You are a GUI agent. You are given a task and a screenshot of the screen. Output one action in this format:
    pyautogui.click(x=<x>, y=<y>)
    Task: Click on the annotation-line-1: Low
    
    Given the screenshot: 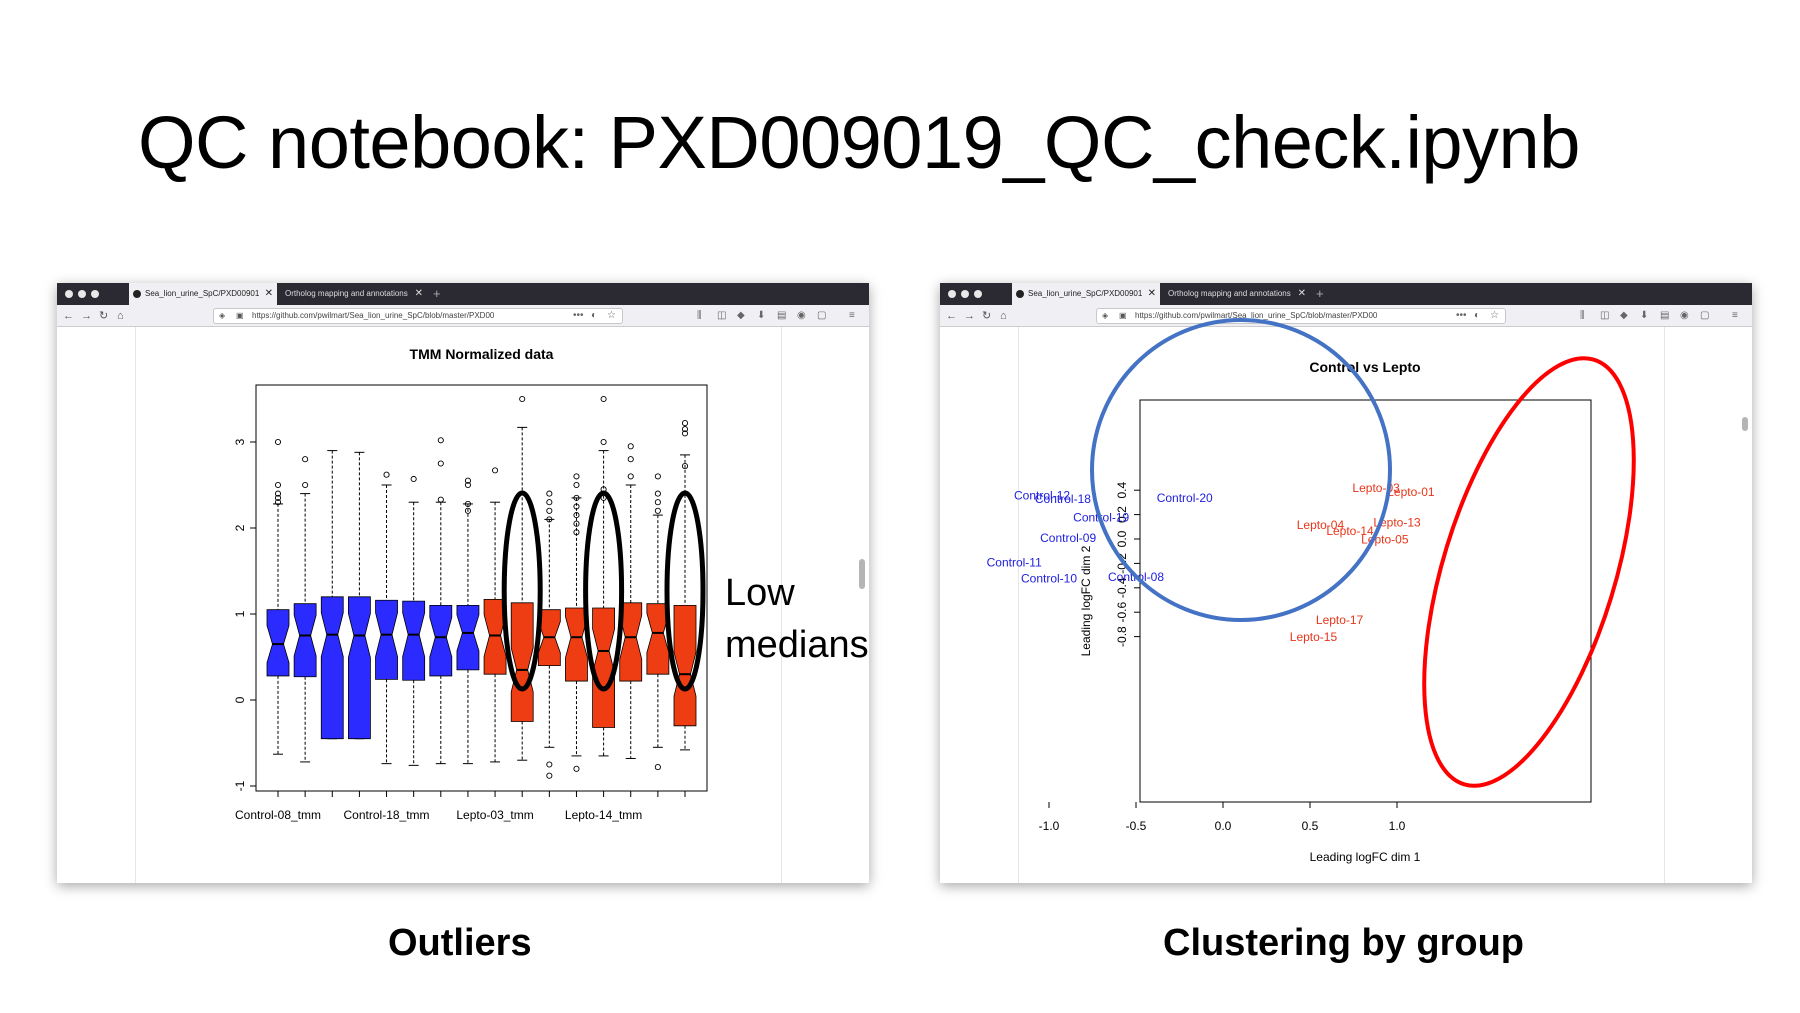 What is the action you would take?
    pyautogui.click(x=760, y=593)
    